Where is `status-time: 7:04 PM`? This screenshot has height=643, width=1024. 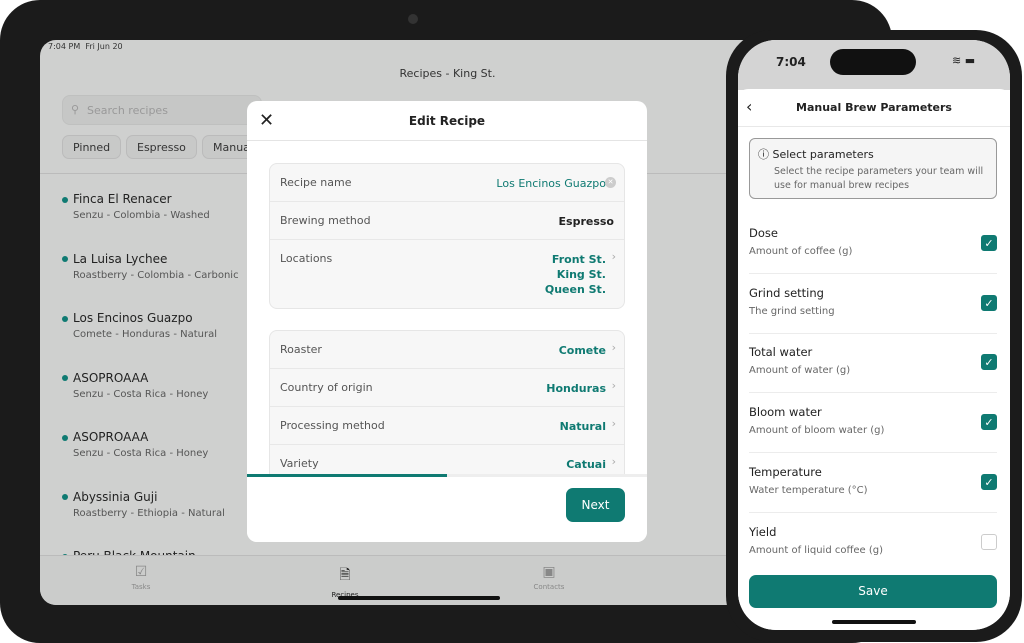 status-time: 7:04 PM is located at coordinates (64, 46).